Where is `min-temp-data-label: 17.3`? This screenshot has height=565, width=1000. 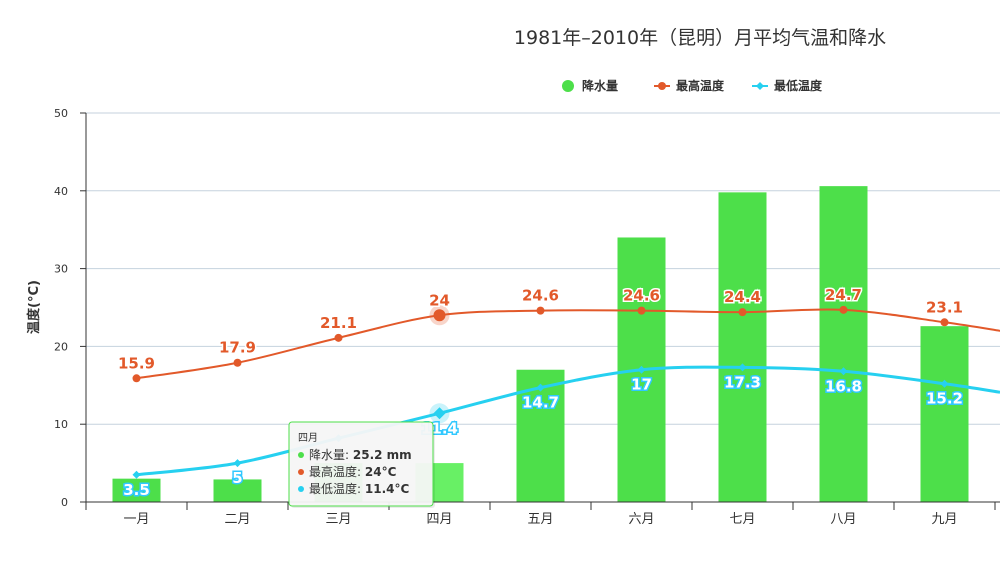
min-temp-data-label: 17.3 is located at coordinates (742, 382).